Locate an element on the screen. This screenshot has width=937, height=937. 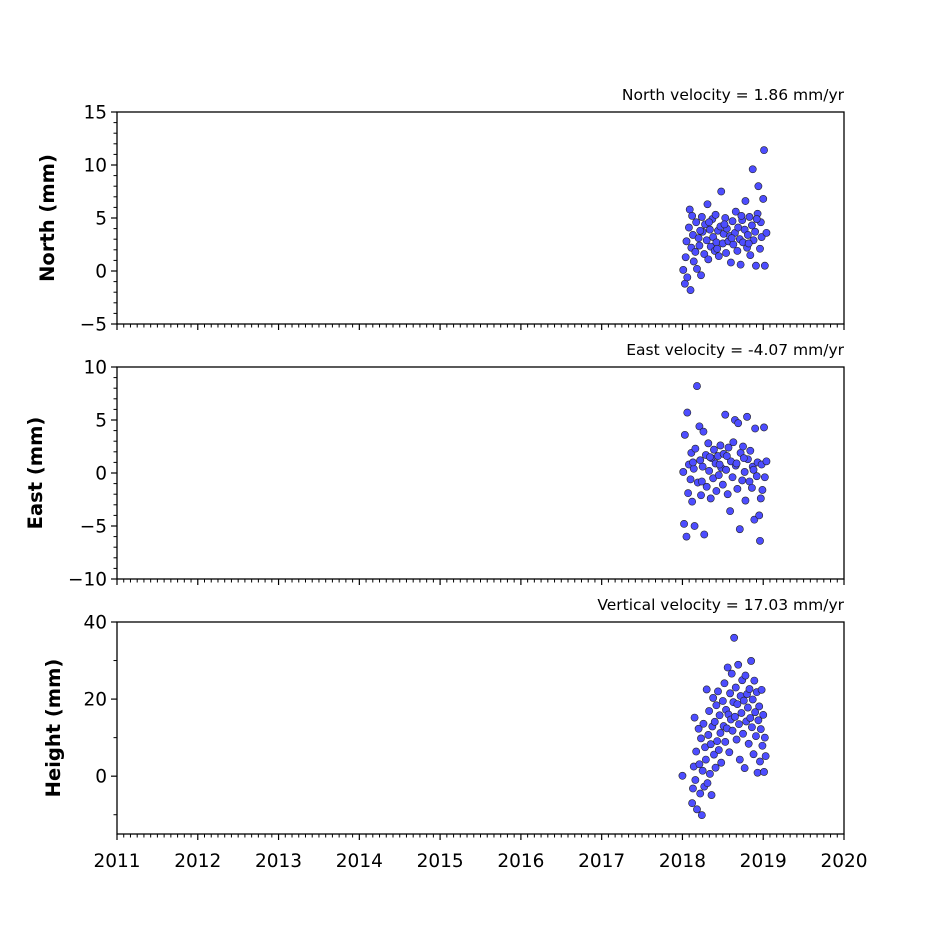
panel-title: Vertical velocity = 17.03 mm/yr is located at coordinates (720, 605).